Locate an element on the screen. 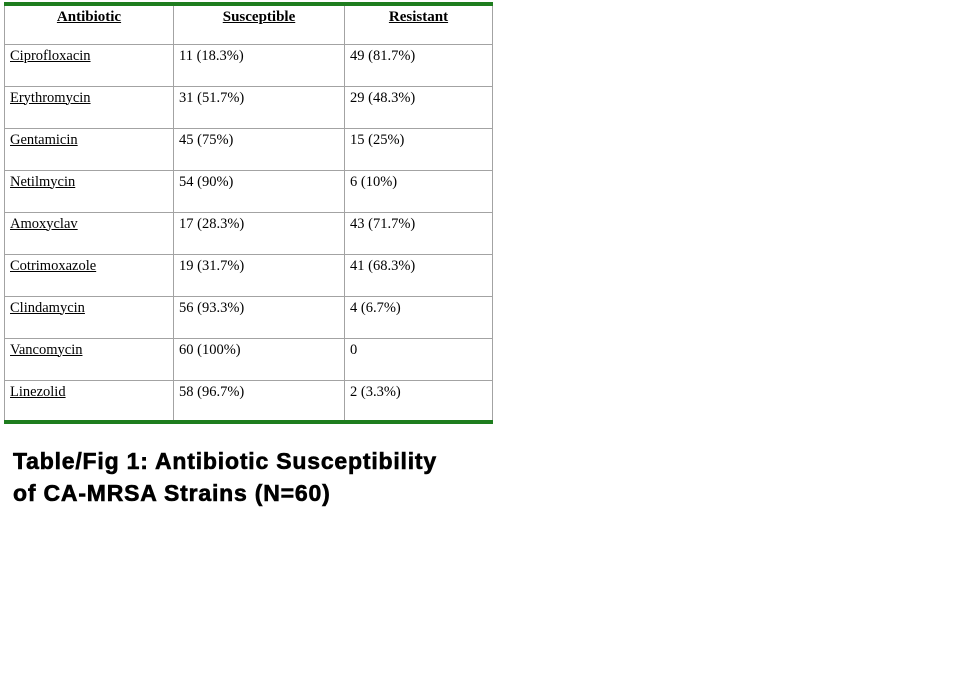 This screenshot has height=675, width=962. cell-resistant: 6 (10%) is located at coordinates (418, 191).